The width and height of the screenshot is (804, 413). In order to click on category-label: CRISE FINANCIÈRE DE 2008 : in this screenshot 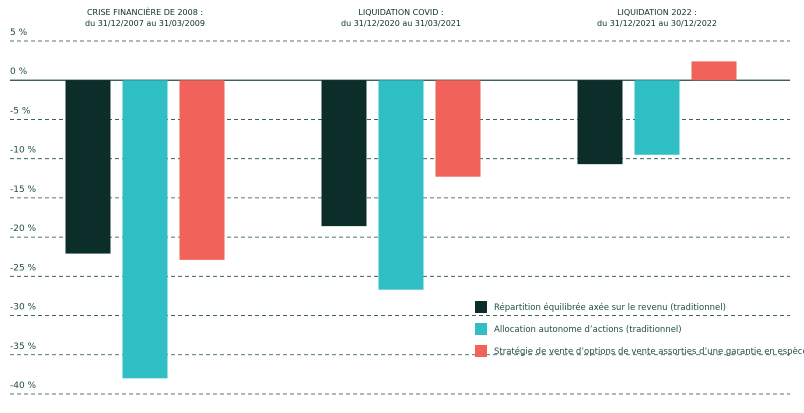, I will do `click(145, 11)`.